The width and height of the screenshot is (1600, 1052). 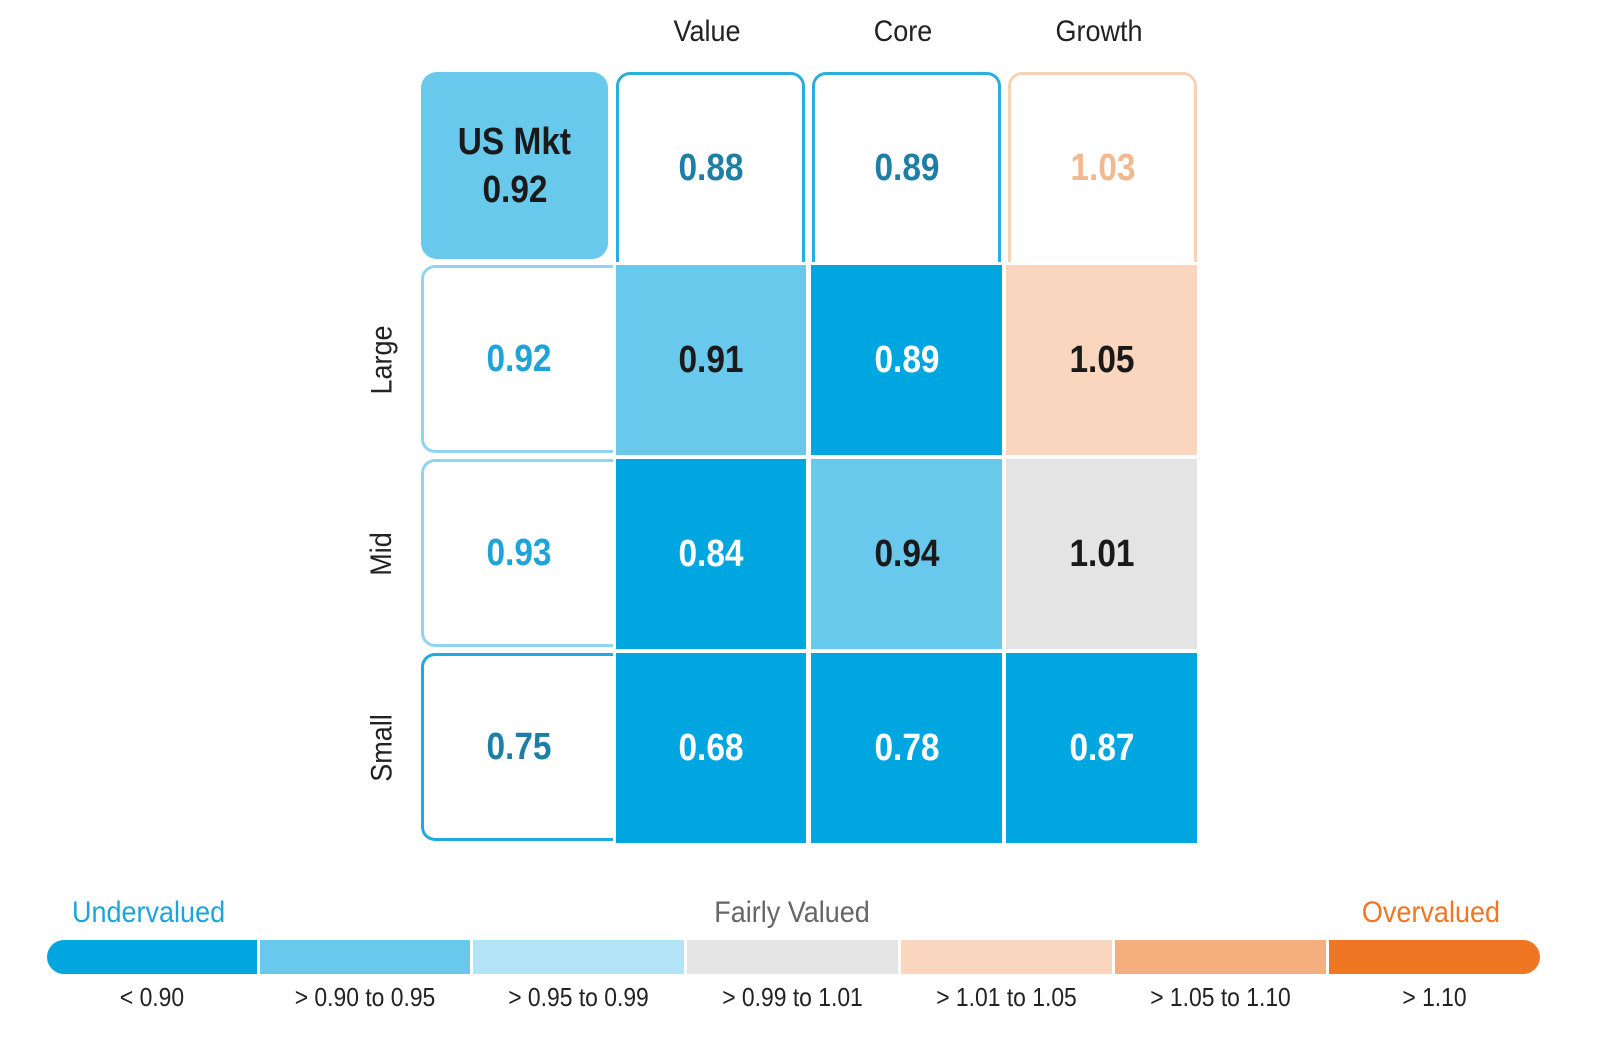 I want to click on legend-bin-6-label: > 1.05 to 1.10, so click(x=1220, y=997).